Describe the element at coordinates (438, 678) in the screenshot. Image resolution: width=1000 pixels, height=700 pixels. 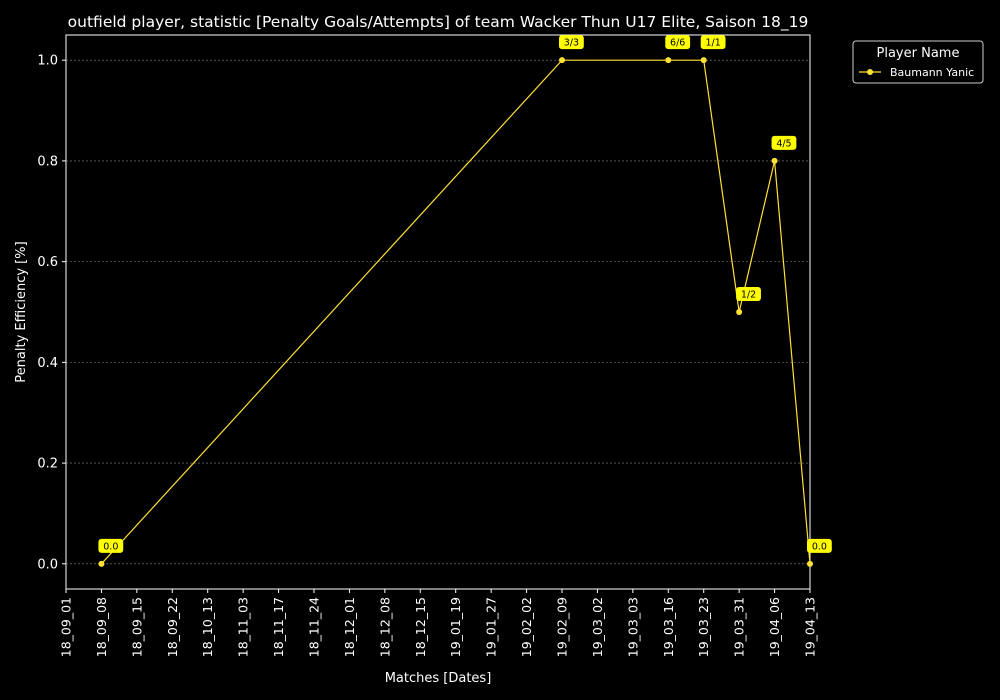
I see `x-axis-label: Matches [Dates]` at that location.